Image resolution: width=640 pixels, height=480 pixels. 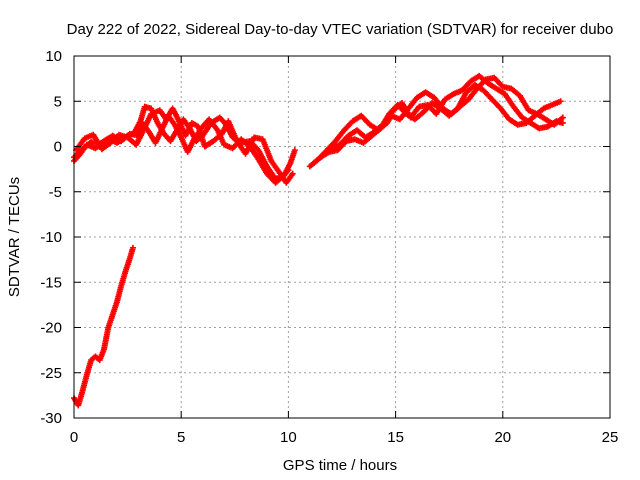 What do you see at coordinates (74, 437) in the screenshot?
I see `x-tick-label: 0` at bounding box center [74, 437].